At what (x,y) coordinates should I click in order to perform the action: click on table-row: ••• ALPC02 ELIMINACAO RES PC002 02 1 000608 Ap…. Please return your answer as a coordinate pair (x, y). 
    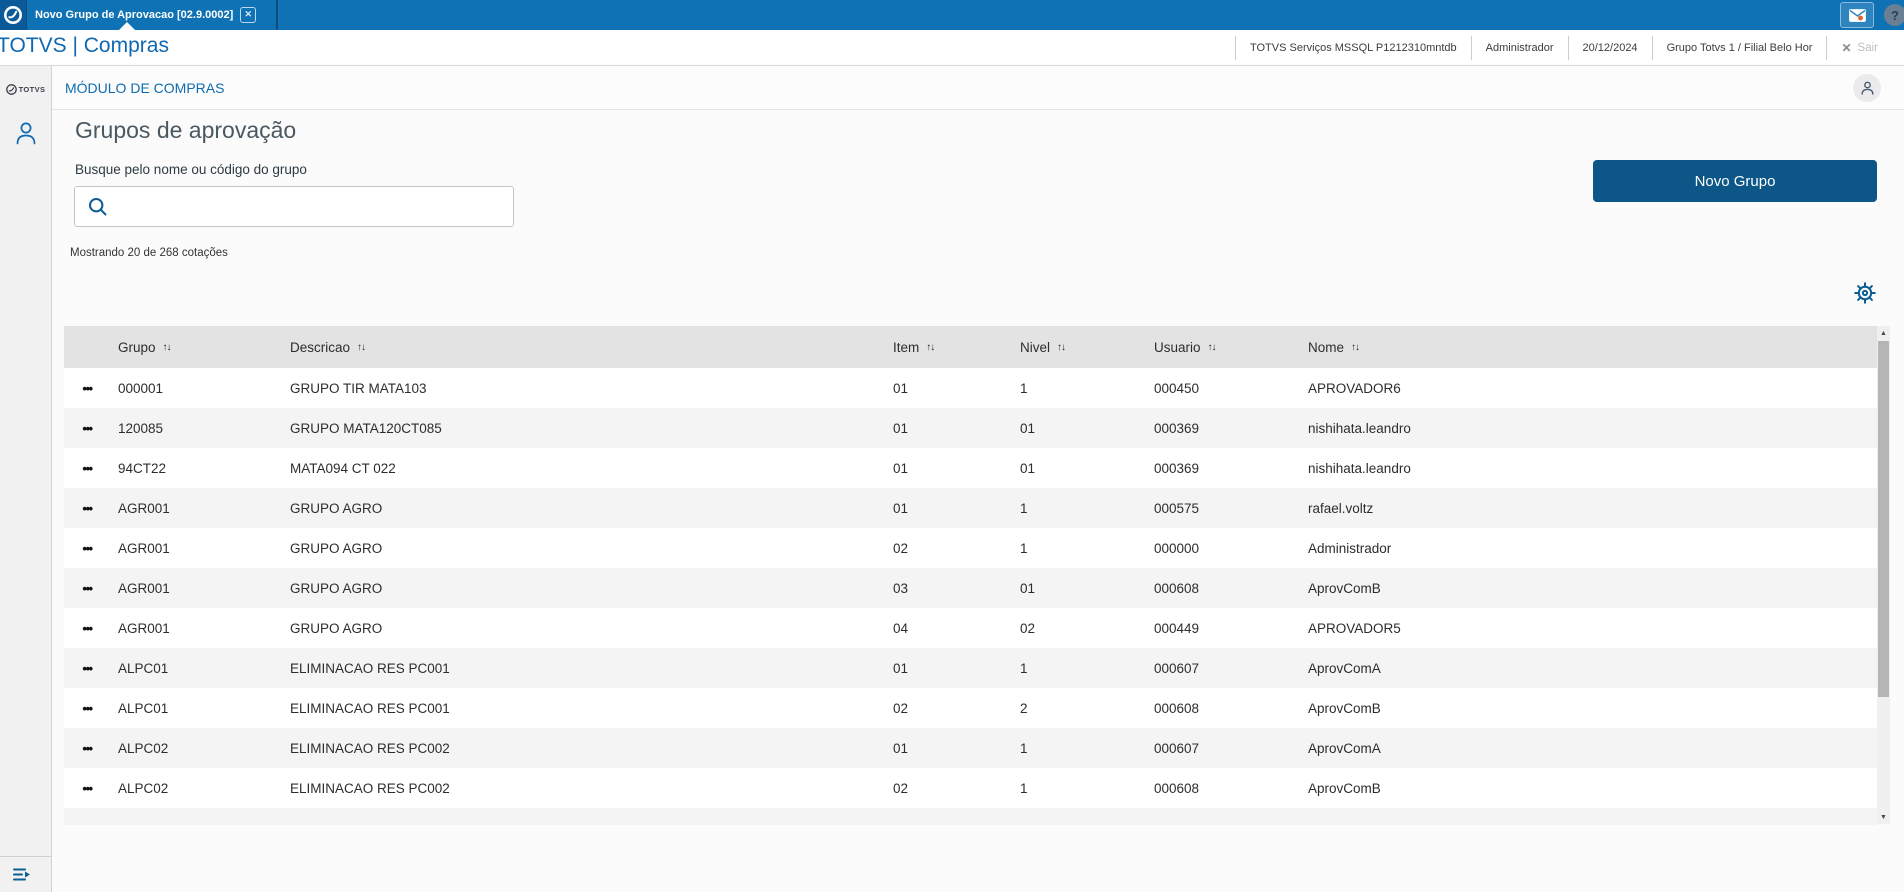
    Looking at the image, I should click on (970, 788).